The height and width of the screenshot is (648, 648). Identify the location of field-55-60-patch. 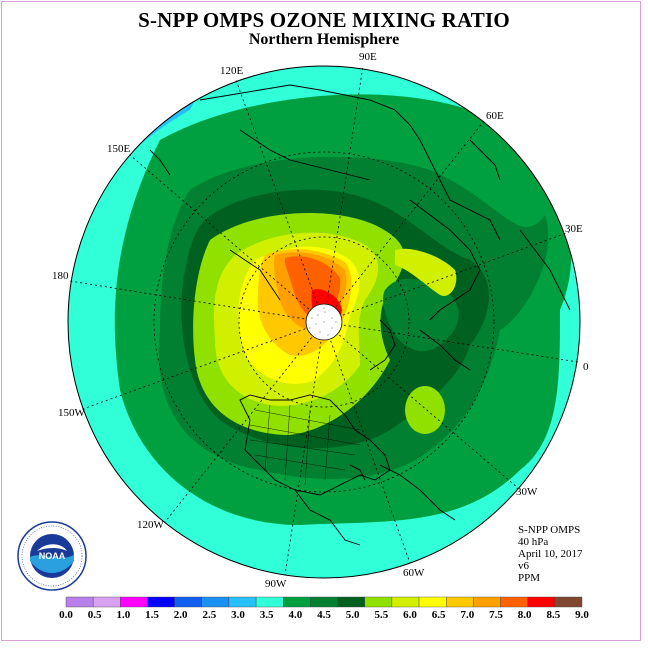
(425, 410).